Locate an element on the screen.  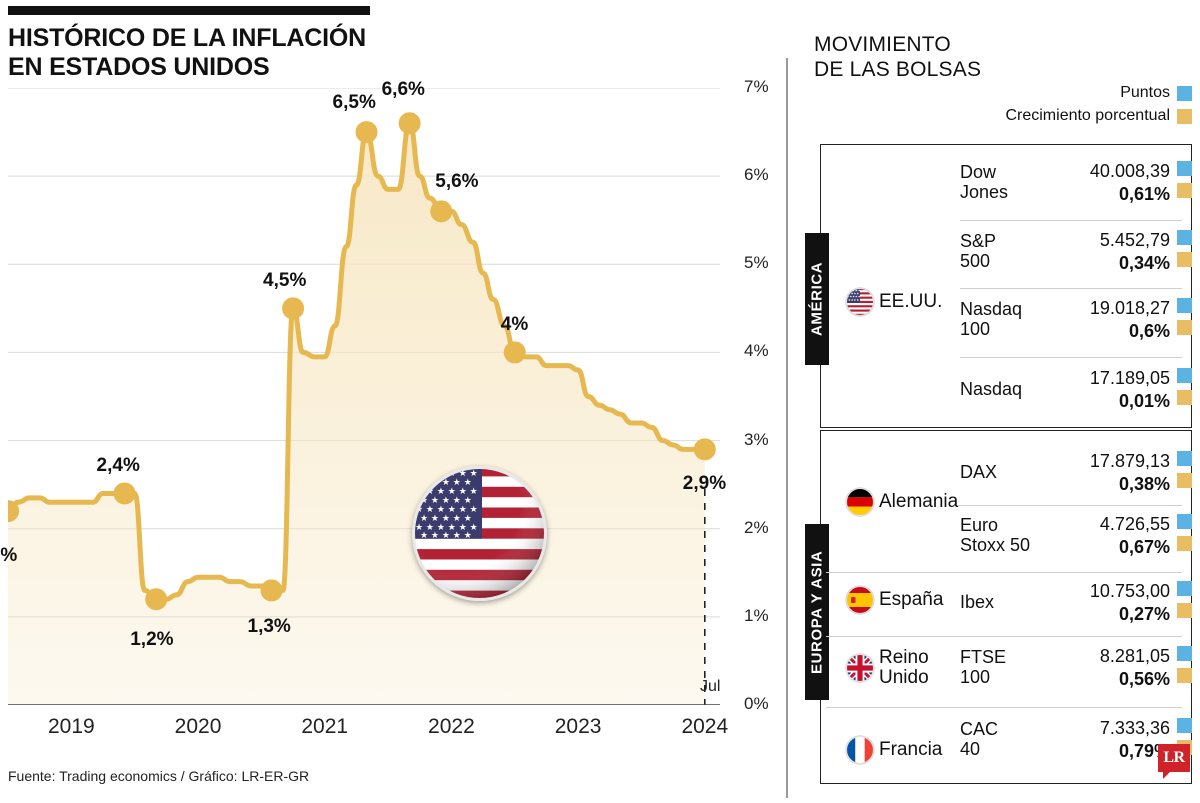
legend-item-growth: Crecimiento porcentual is located at coordinates (1098, 116).